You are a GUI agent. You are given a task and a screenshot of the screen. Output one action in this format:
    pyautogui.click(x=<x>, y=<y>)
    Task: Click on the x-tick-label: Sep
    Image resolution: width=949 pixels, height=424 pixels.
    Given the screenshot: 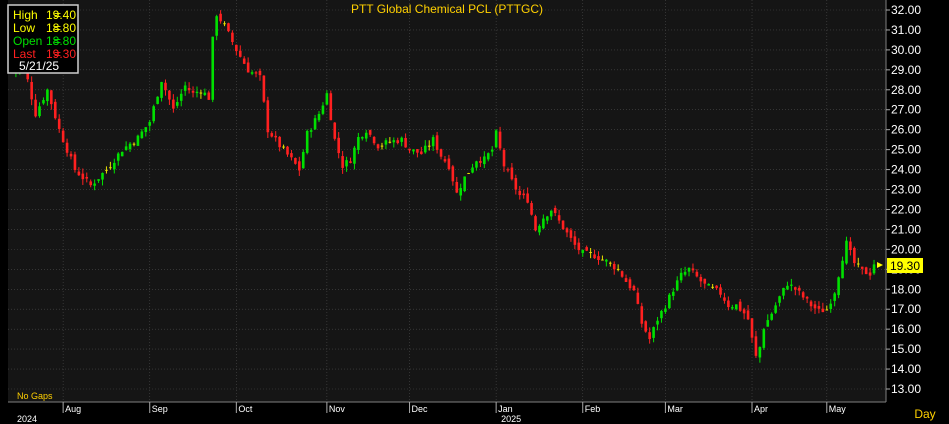 What is the action you would take?
    pyautogui.click(x=160, y=409)
    